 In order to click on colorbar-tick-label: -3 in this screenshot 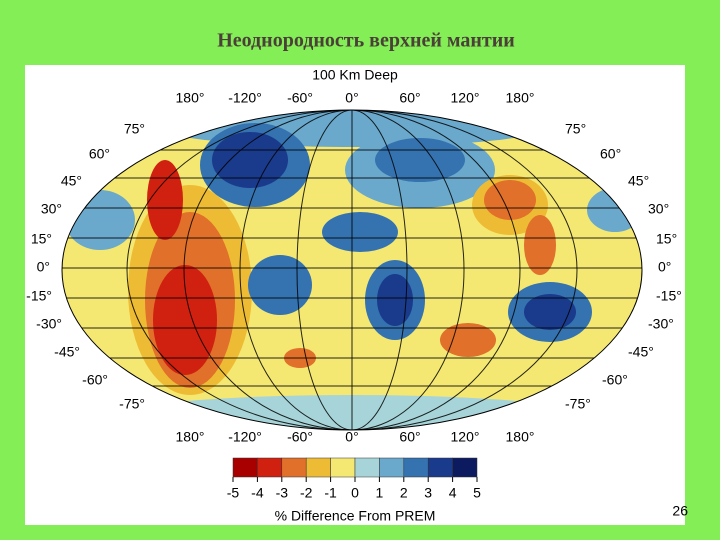, I will do `click(282, 493)`.